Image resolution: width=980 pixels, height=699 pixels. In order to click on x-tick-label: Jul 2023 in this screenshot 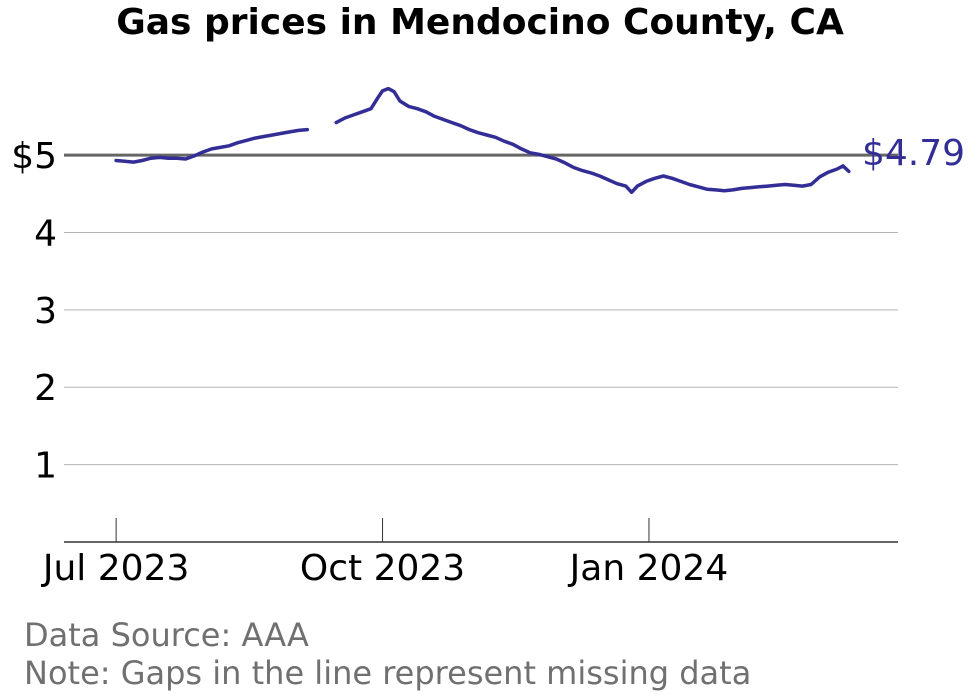, I will do `click(115, 568)`.